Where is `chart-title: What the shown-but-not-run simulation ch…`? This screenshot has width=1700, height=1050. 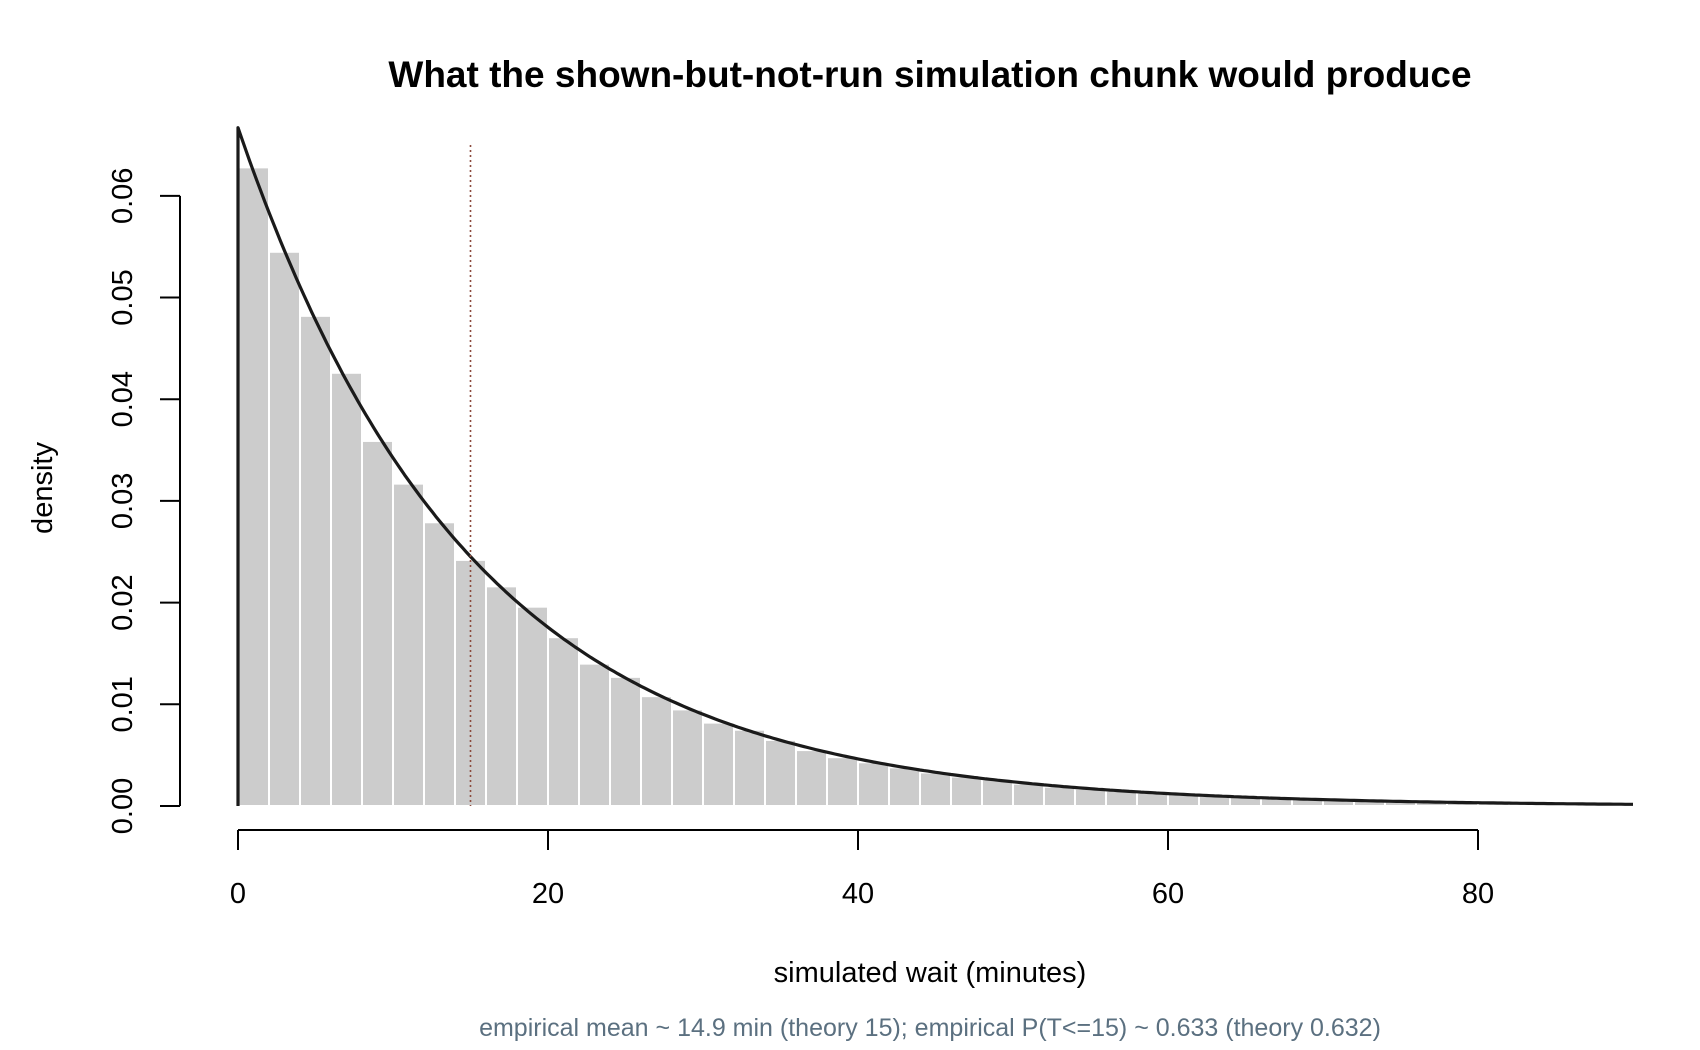 chart-title: What the shown-but-not-run simulation ch… is located at coordinates (929, 74).